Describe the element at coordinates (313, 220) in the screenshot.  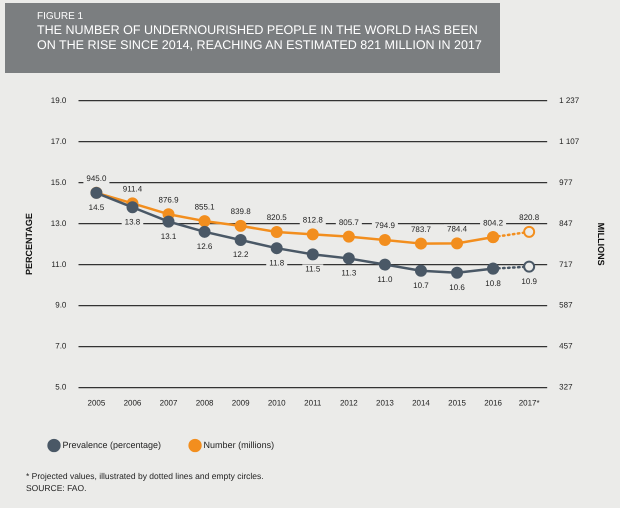
I see `data-label: 812.8` at that location.